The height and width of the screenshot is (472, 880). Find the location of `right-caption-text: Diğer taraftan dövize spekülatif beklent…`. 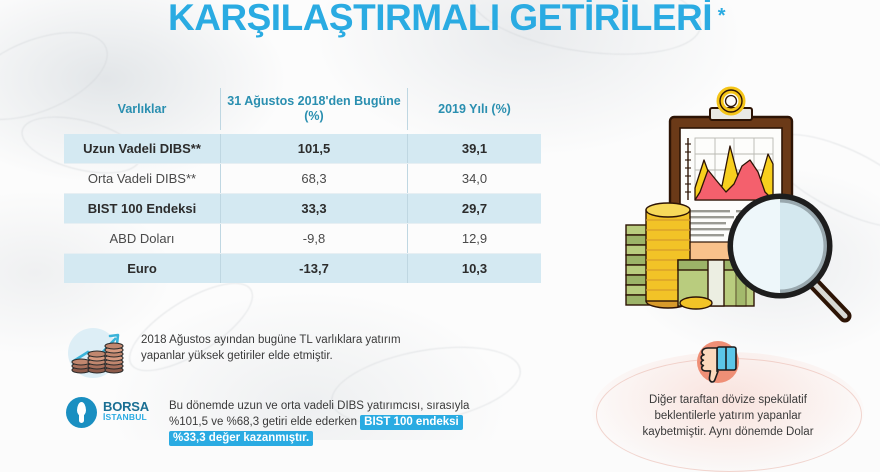

right-caption-text: Diğer taraftan dövize spekülatif beklent… is located at coordinates (728, 416).